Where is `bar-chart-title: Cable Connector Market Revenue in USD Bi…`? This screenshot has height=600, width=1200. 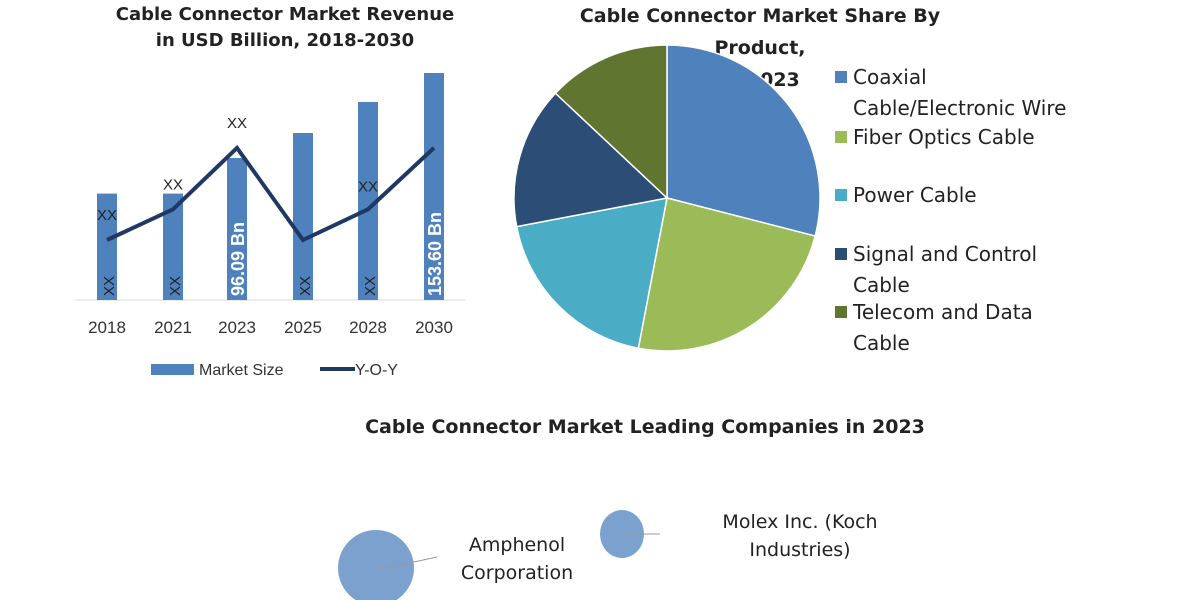
bar-chart-title: Cable Connector Market Revenue in USD Bi… is located at coordinates (285, 28).